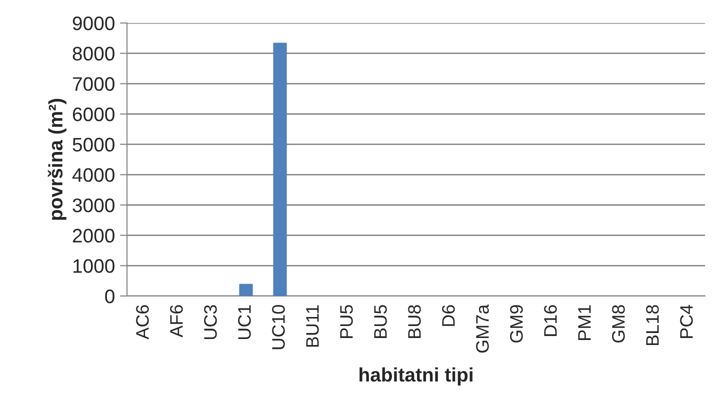  I want to click on y-tick-label: 2000, so click(93, 235).